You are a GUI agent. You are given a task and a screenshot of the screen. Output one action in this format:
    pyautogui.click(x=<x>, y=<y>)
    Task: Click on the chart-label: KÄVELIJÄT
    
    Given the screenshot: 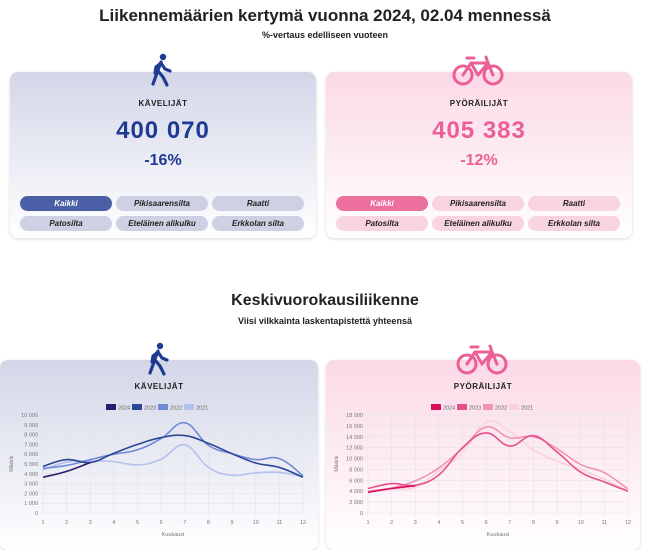 What is the action you would take?
    pyautogui.click(x=159, y=386)
    